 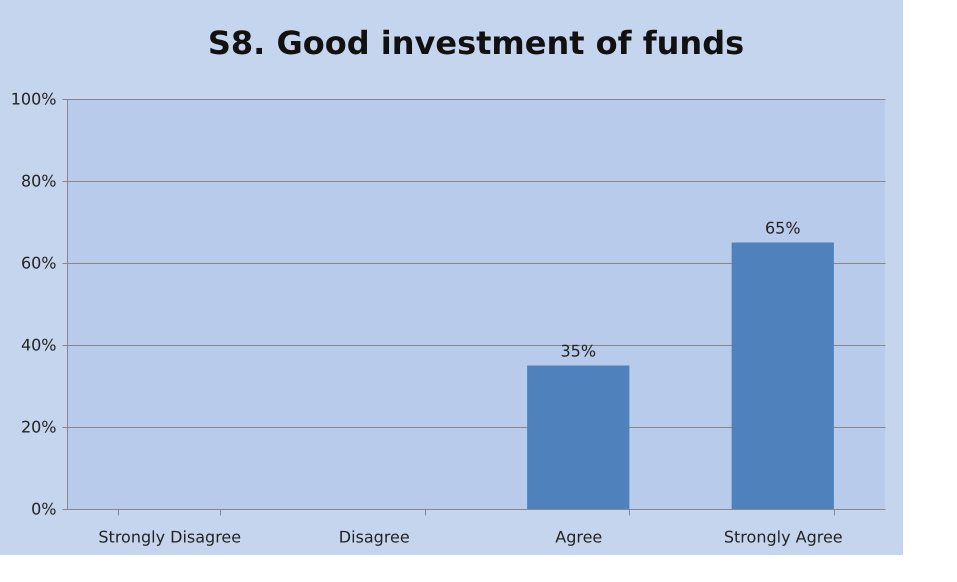 I want to click on y-tick-label: 80%, so click(x=38, y=181).